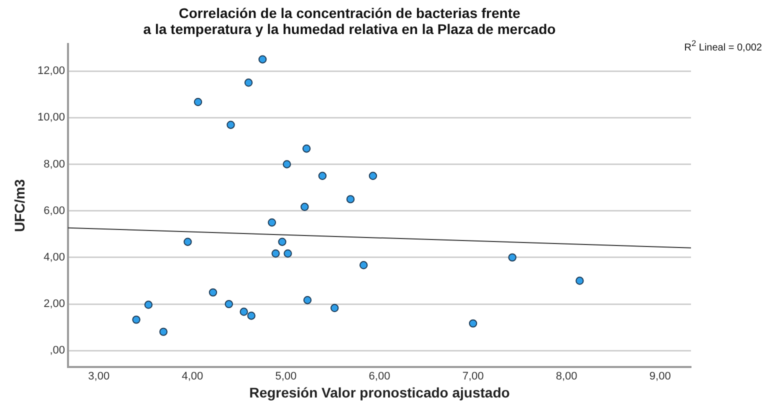 The width and height of the screenshot is (770, 414). I want to click on y-tick-label: 12,00, so click(51, 71).